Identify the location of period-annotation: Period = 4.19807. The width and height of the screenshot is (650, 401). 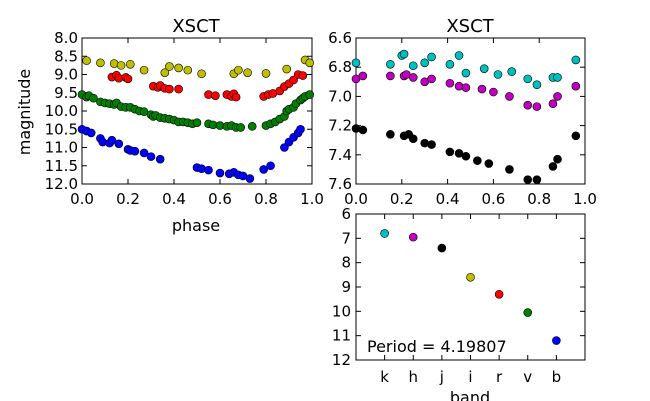
(437, 346).